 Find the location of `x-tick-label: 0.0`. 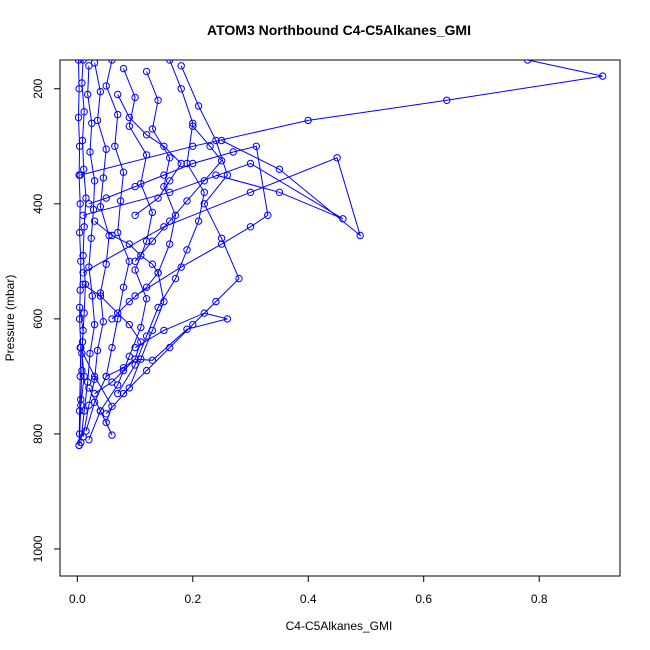

x-tick-label: 0.0 is located at coordinates (77, 599).